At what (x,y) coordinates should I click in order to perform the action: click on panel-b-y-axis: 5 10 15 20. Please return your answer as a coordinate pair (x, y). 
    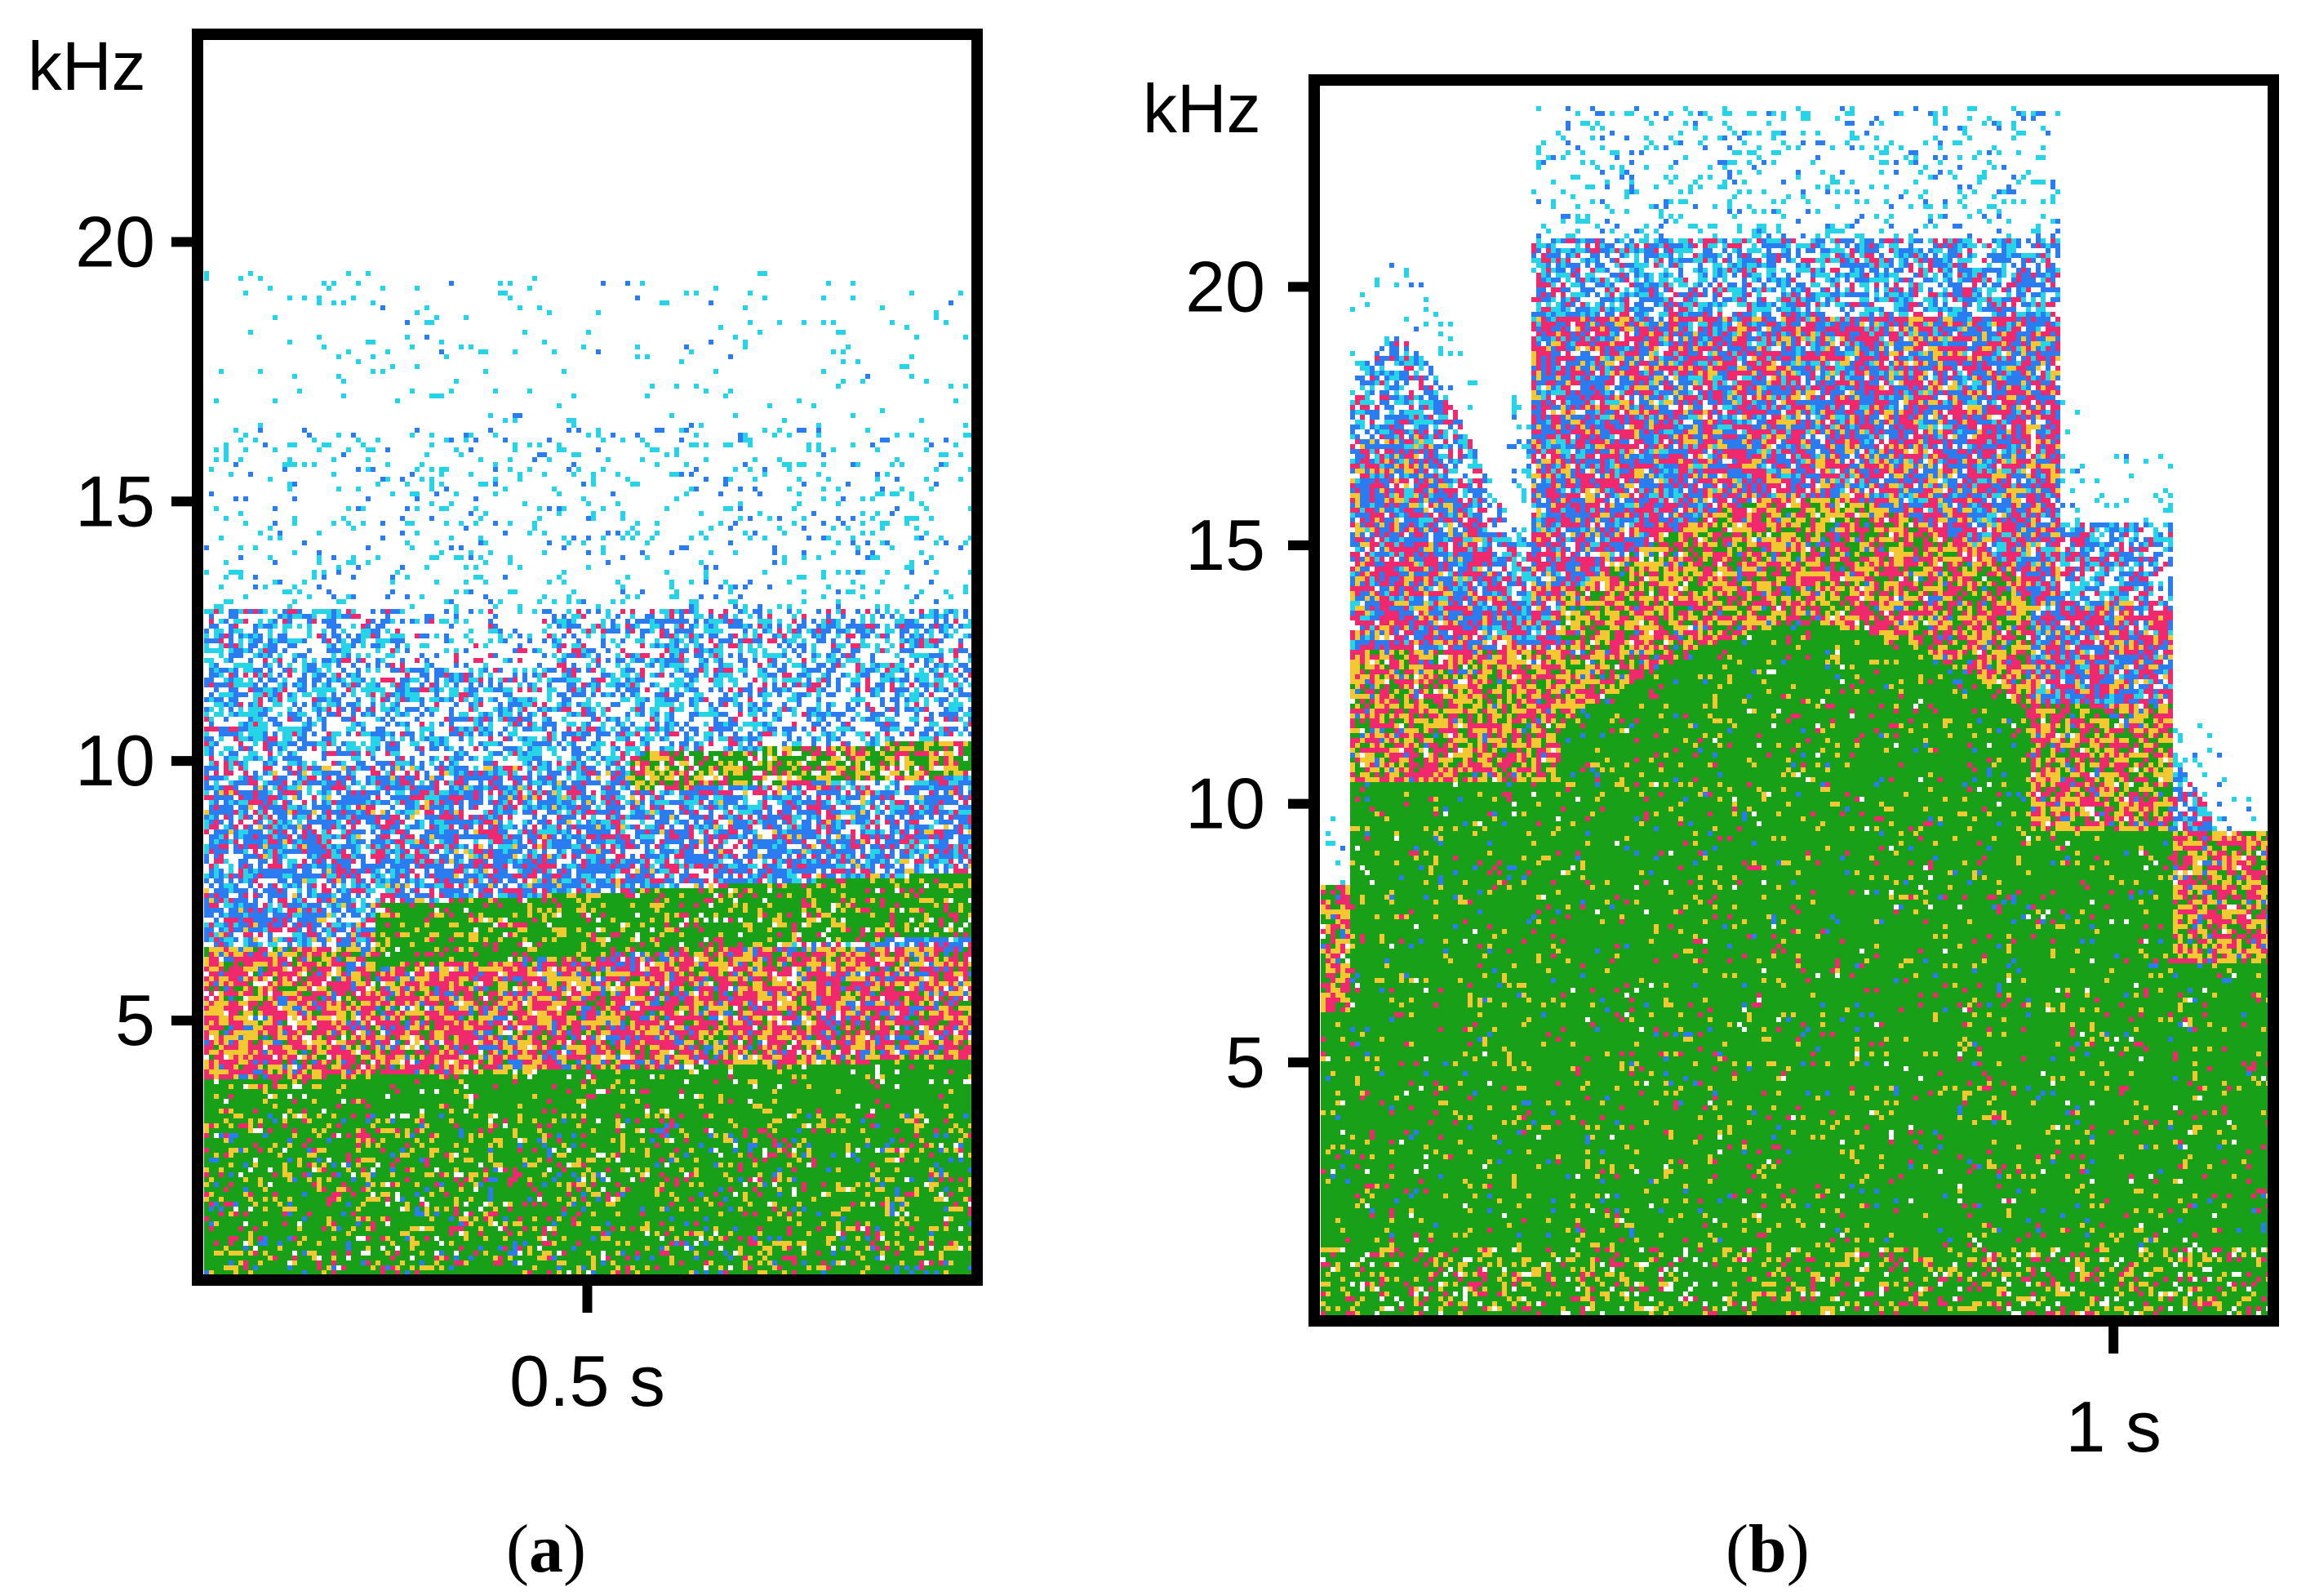
    Looking at the image, I should click on (1250, 674).